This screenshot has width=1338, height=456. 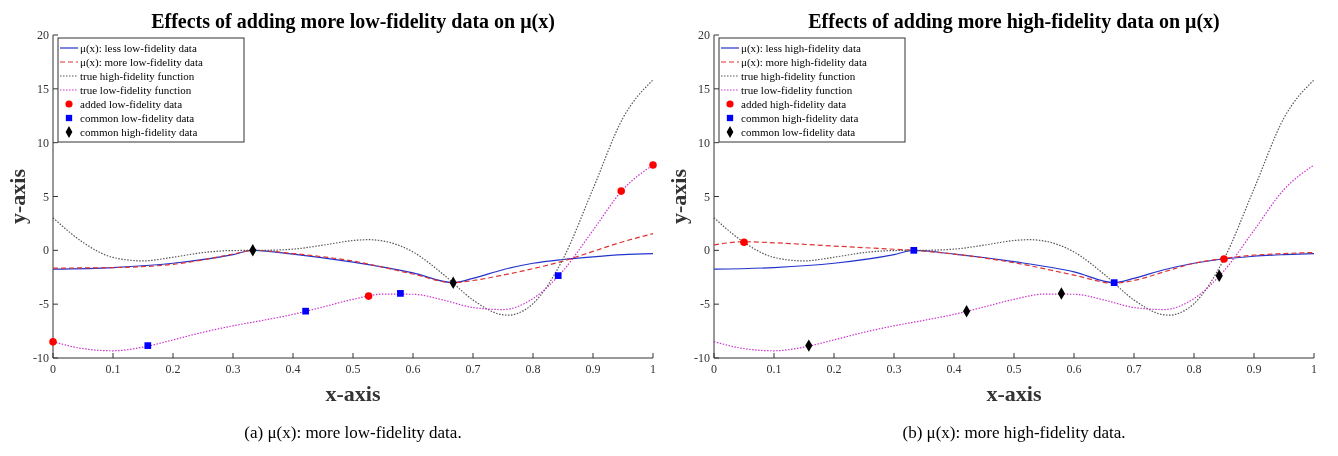 I want to click on legend-label: μ(x): less low-fidelity data, so click(x=138, y=48).